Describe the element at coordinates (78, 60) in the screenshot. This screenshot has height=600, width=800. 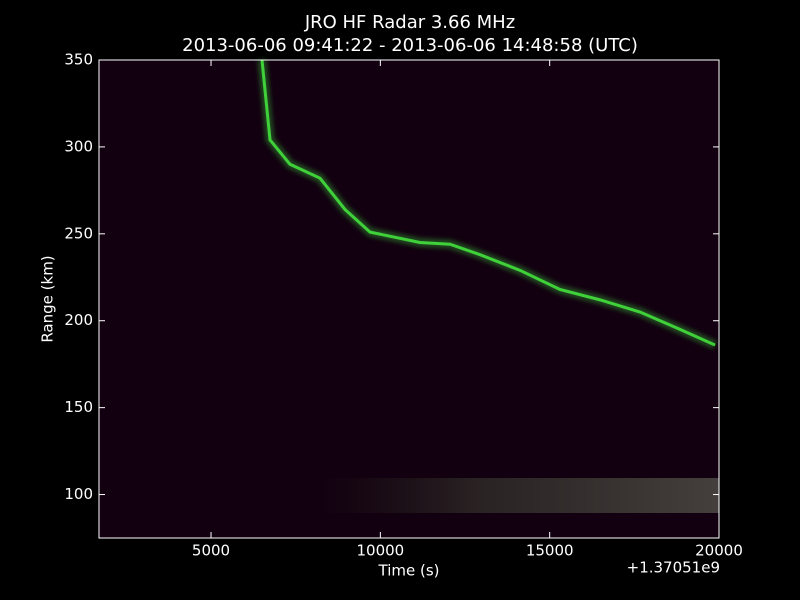
I see `y-tick-label: 350` at that location.